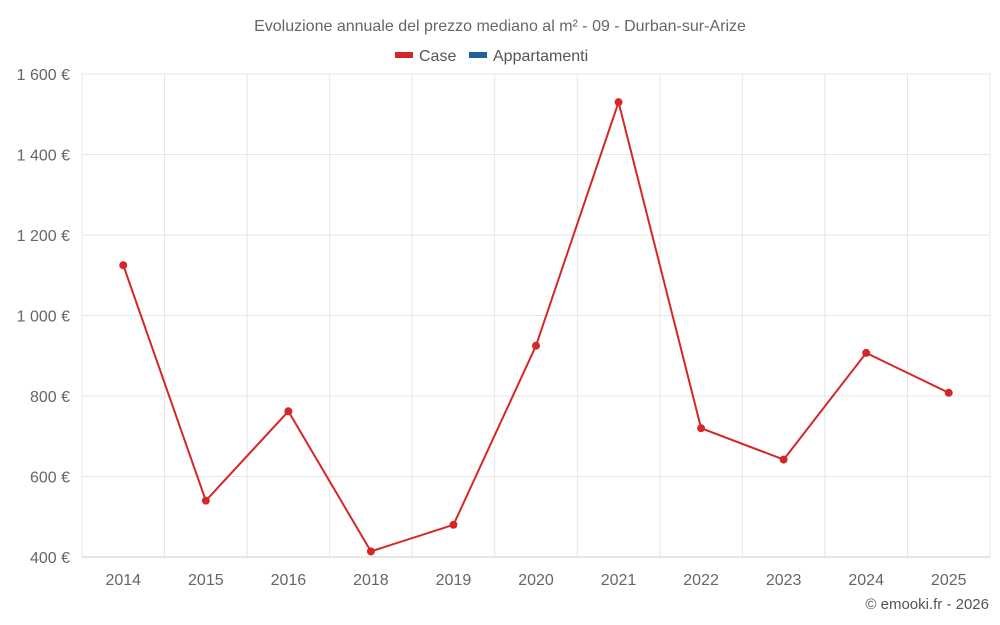 The height and width of the screenshot is (625, 1000). What do you see at coordinates (478, 55) in the screenshot?
I see `legend-swatch-appartamenti` at bounding box center [478, 55].